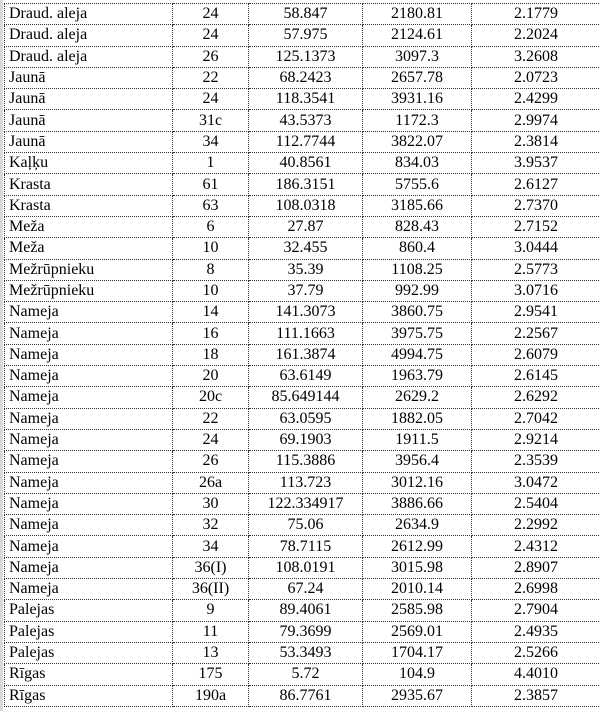  What do you see at coordinates (417, 568) in the screenshot?
I see `cell-value-b: 3015.98` at bounding box center [417, 568].